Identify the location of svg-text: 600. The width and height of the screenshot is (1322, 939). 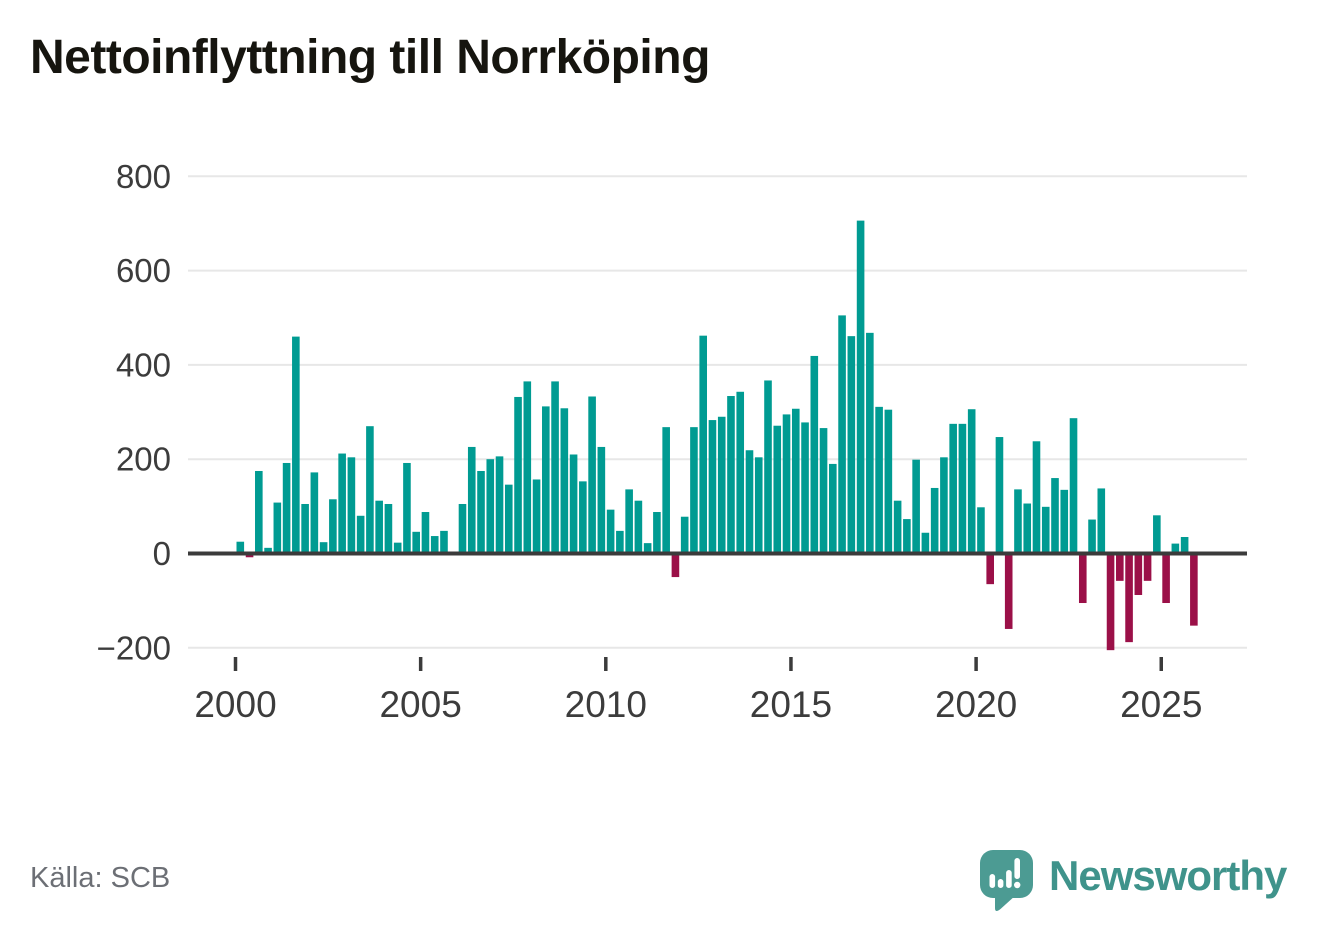
(143, 270).